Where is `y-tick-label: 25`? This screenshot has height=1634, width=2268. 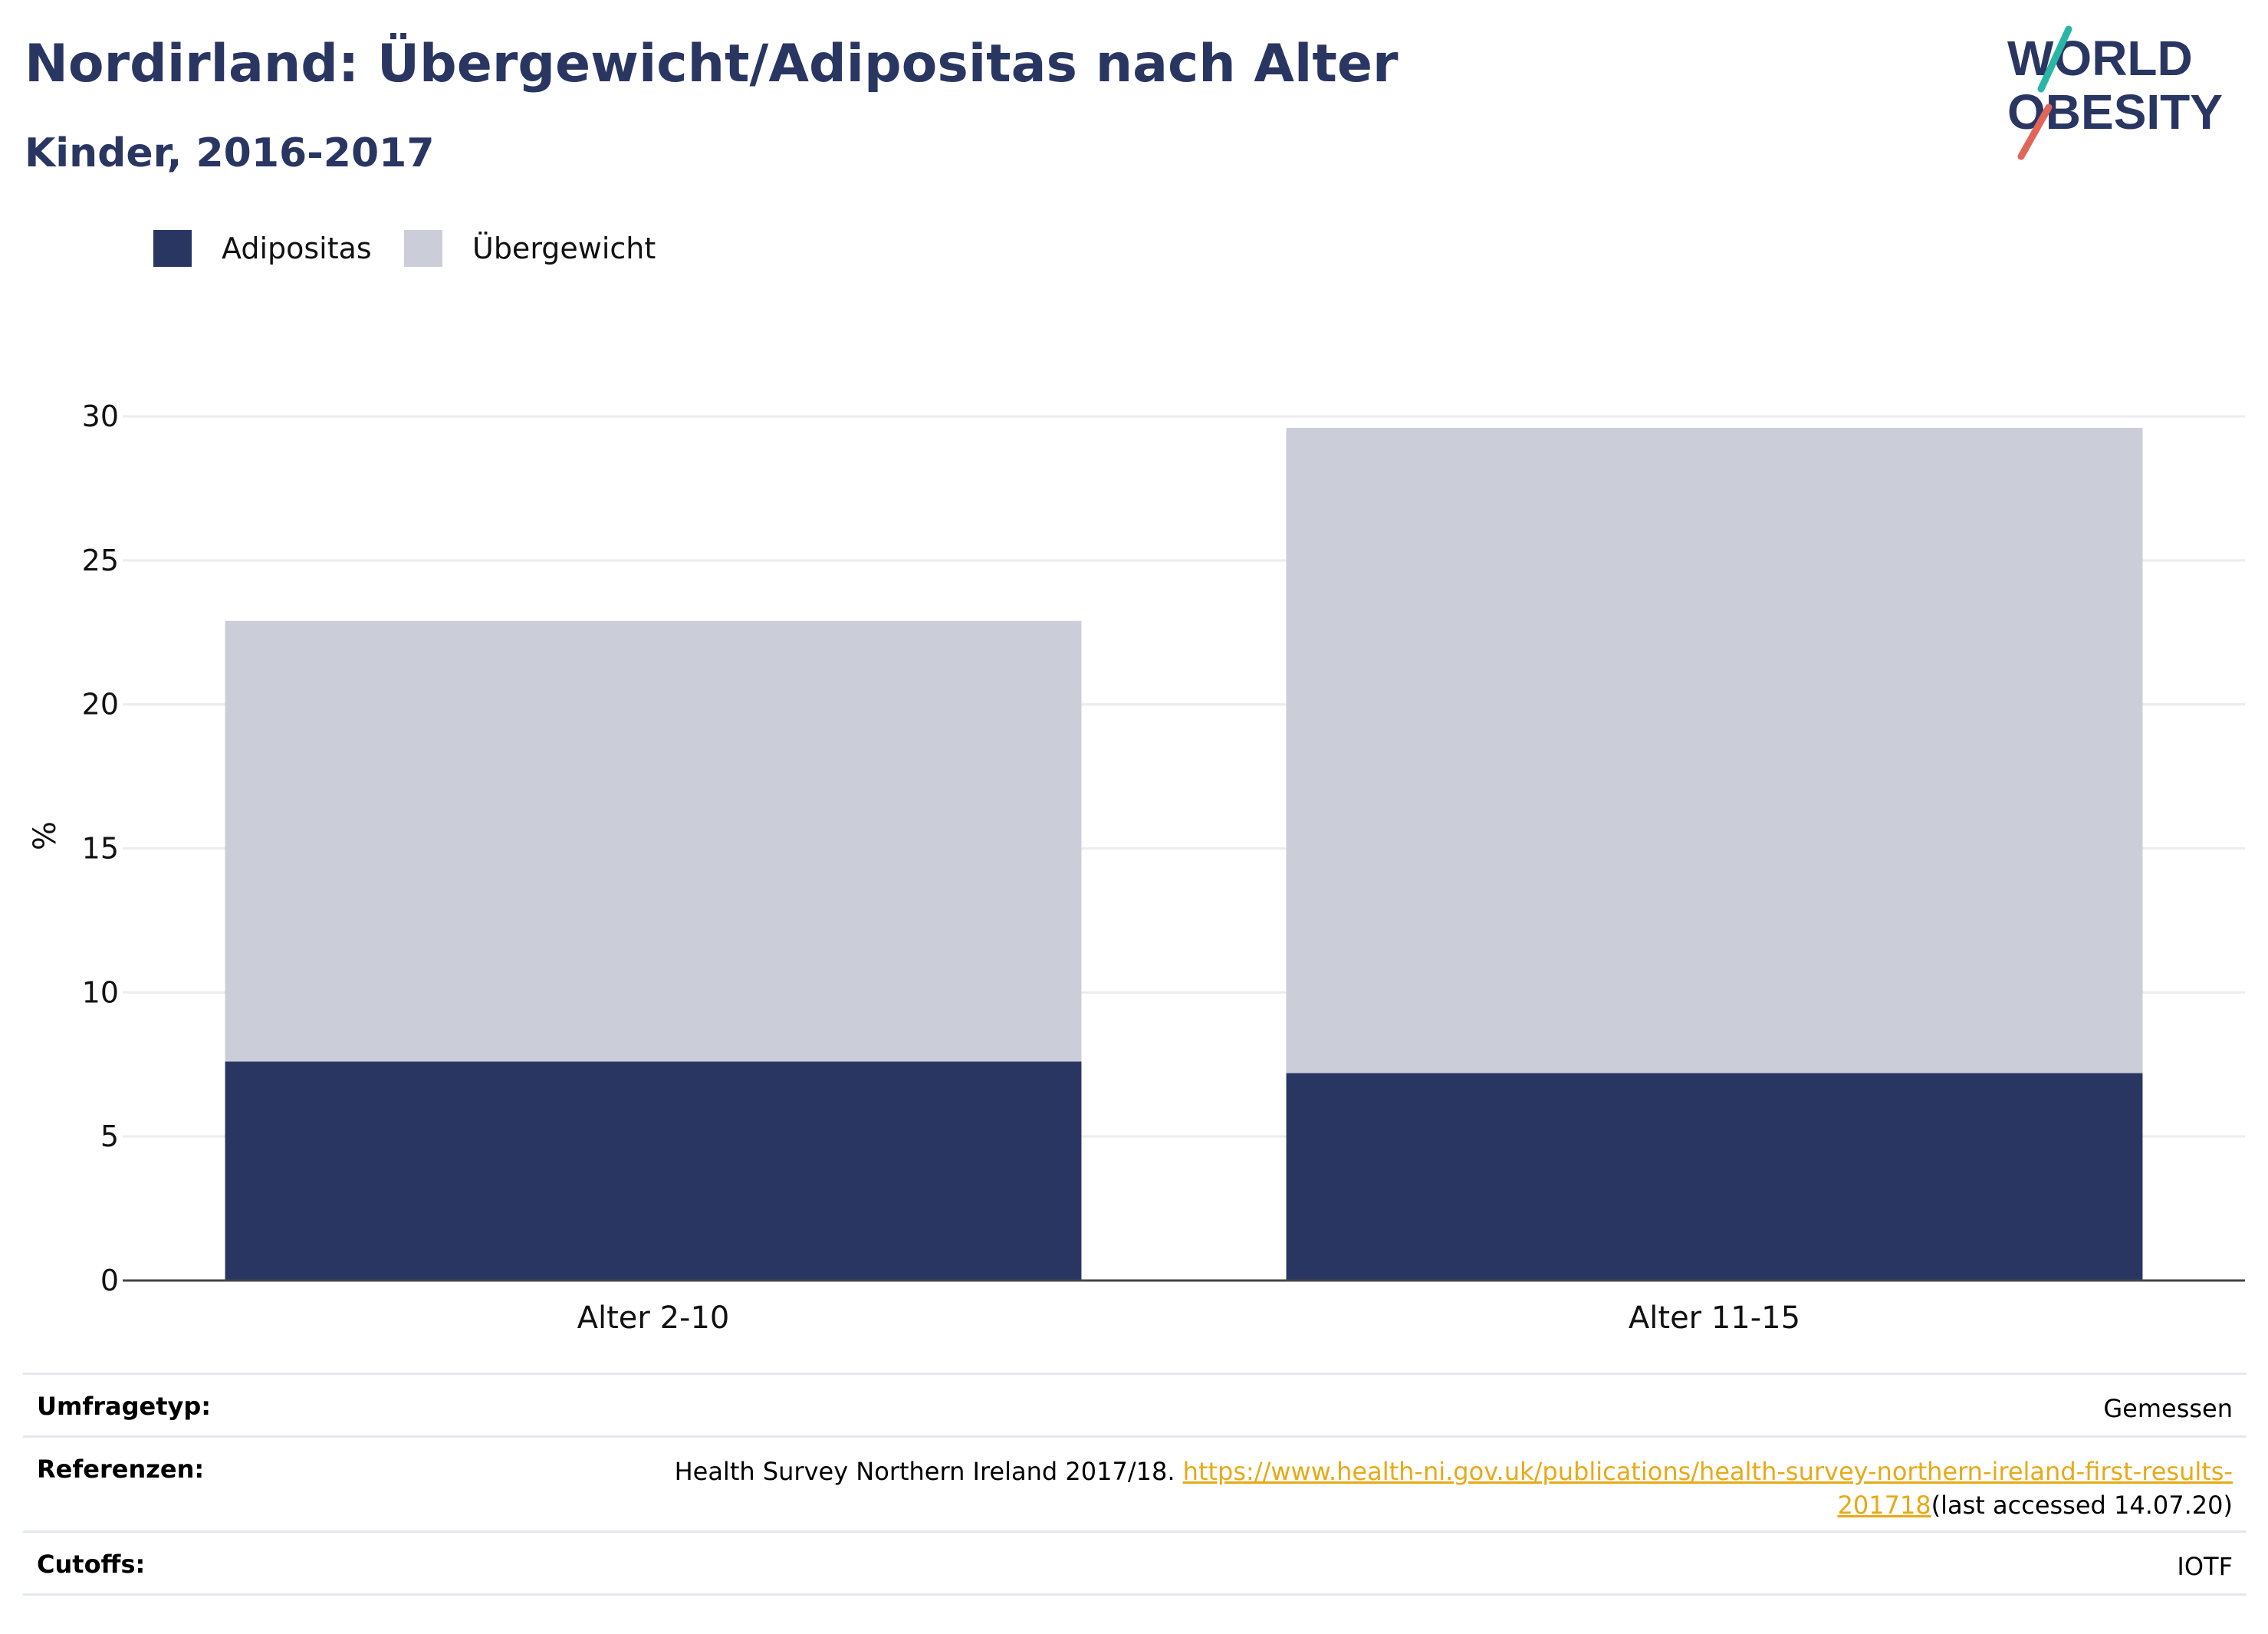
y-tick-label: 25 is located at coordinates (100, 561).